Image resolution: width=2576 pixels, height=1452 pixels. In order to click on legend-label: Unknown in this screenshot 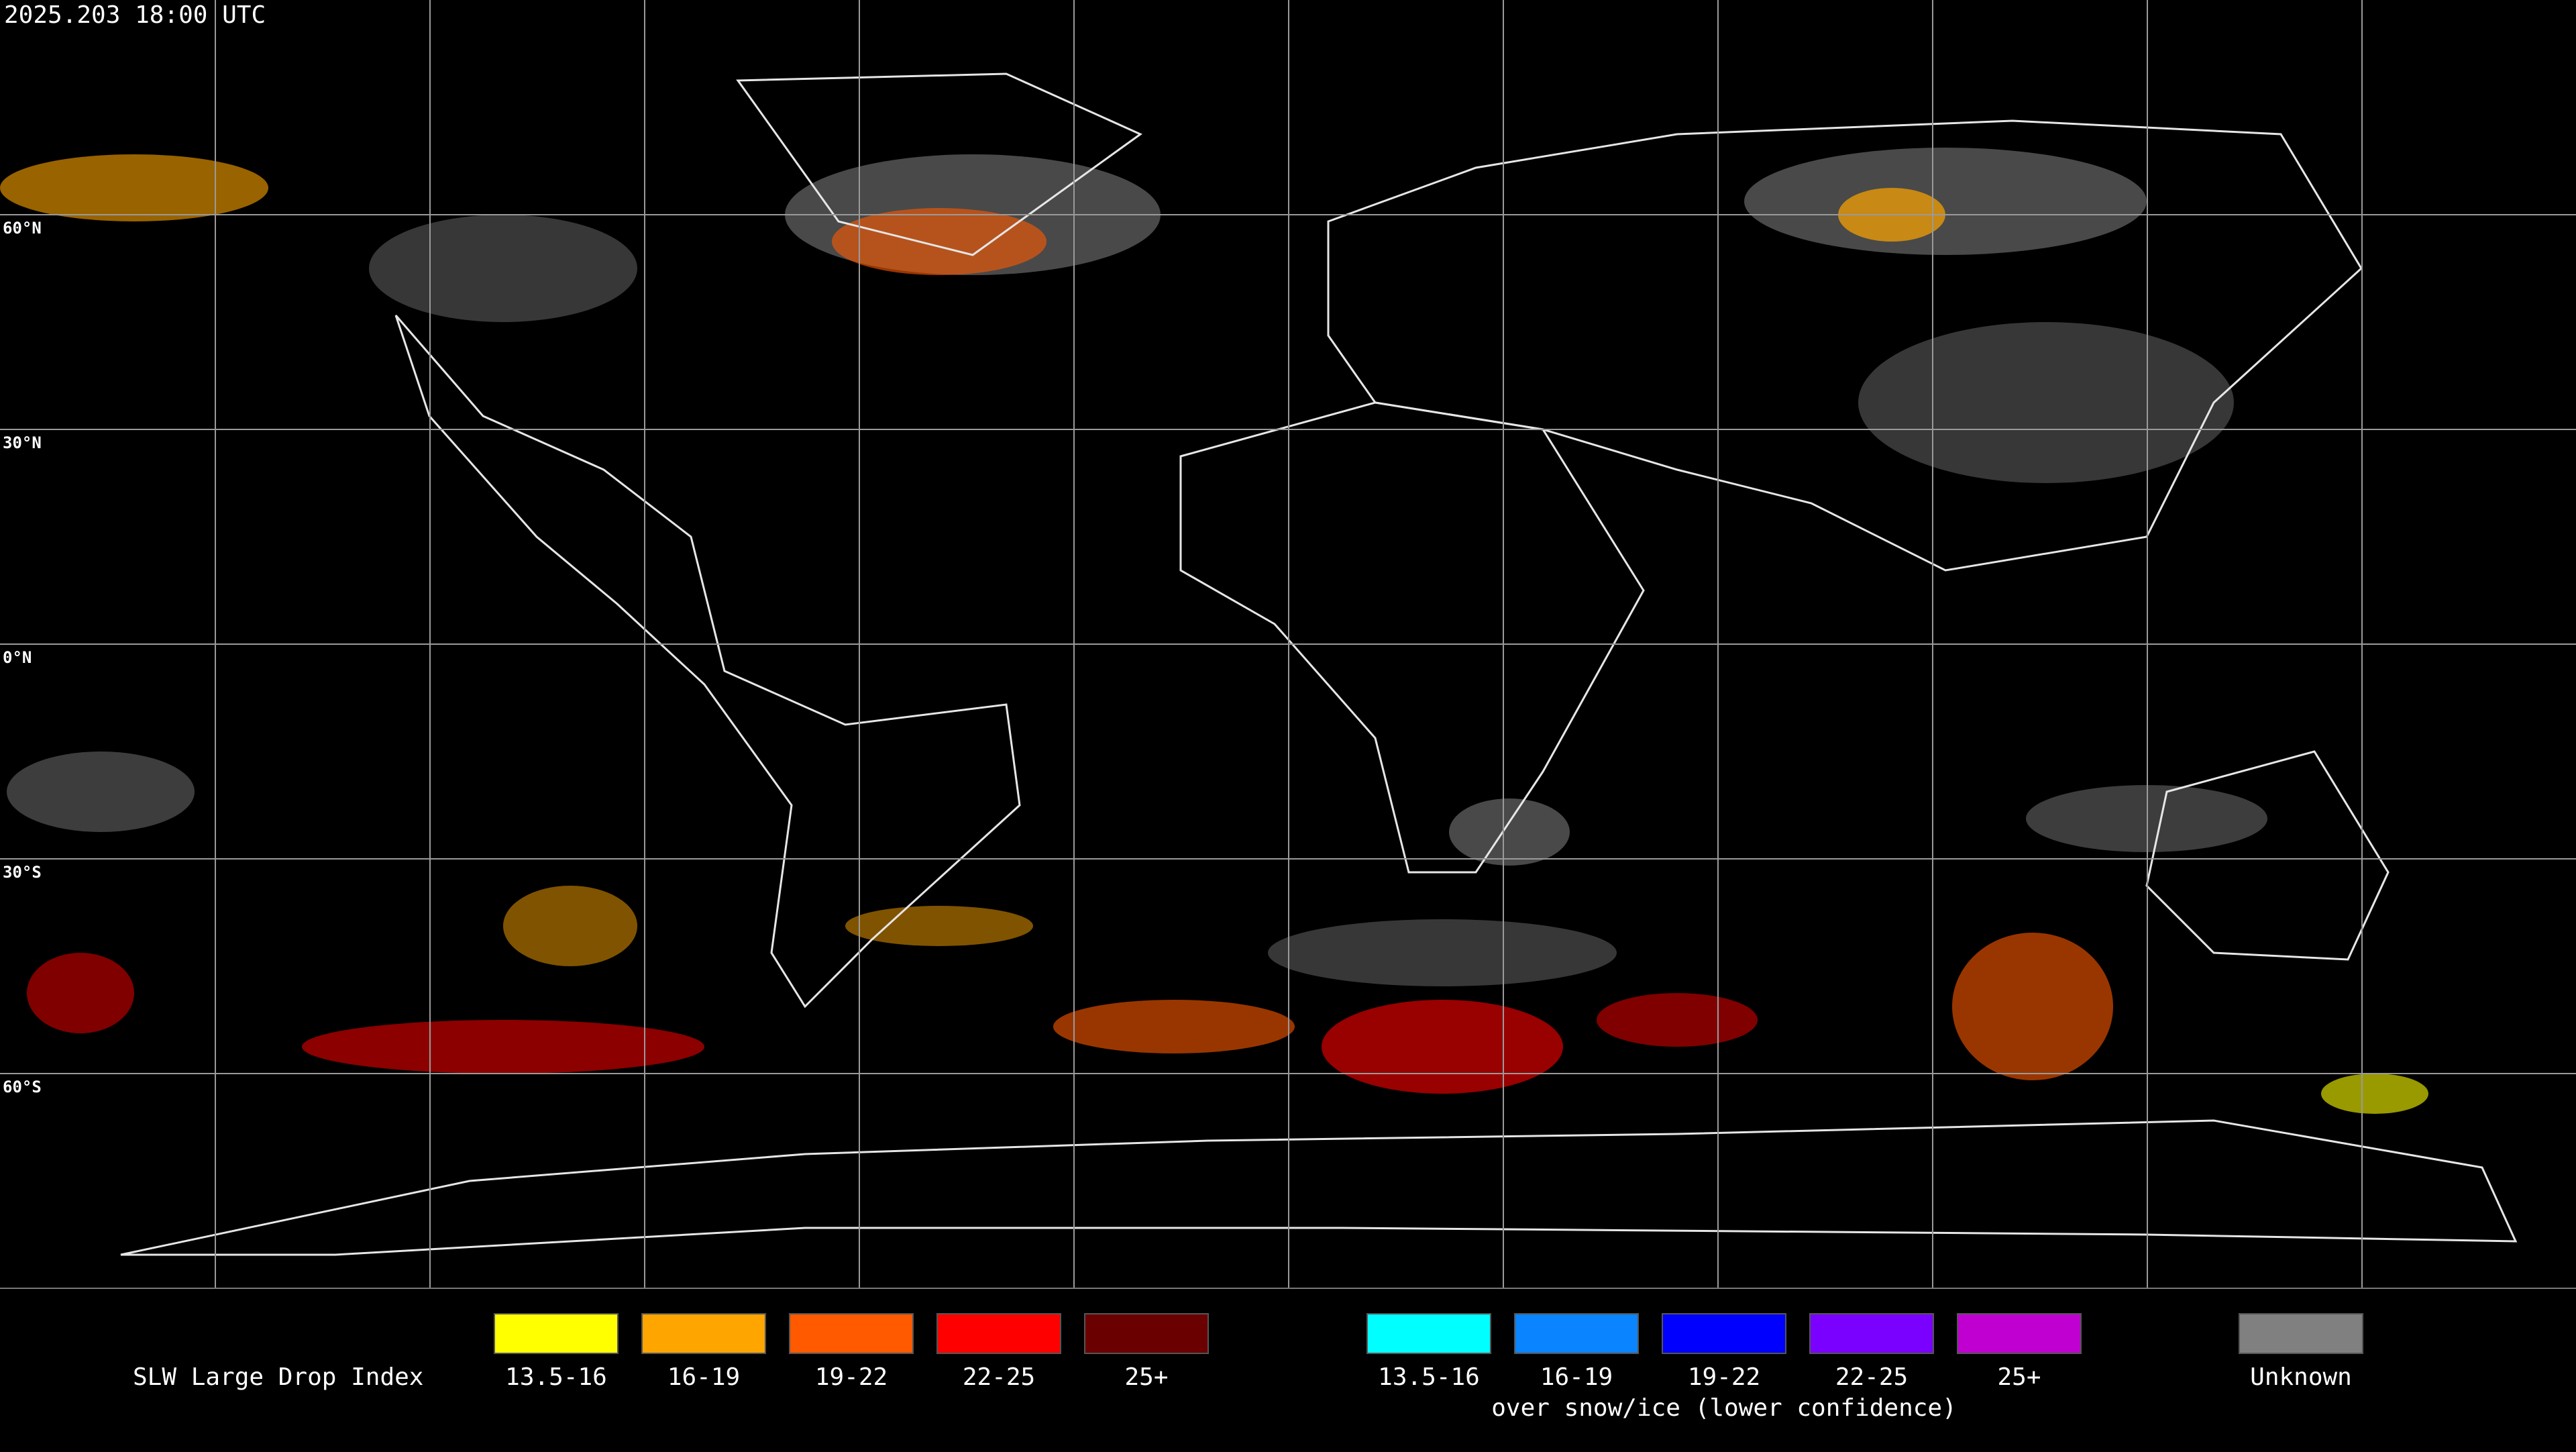, I will do `click(2301, 1377)`.